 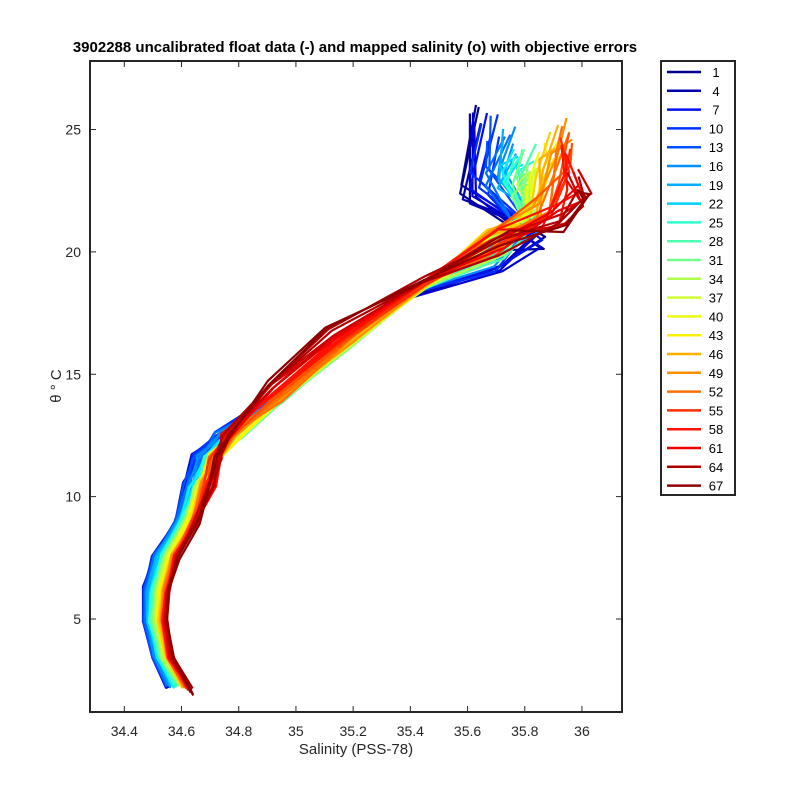 What do you see at coordinates (410, 731) in the screenshot?
I see `x-tick-label: 35.4` at bounding box center [410, 731].